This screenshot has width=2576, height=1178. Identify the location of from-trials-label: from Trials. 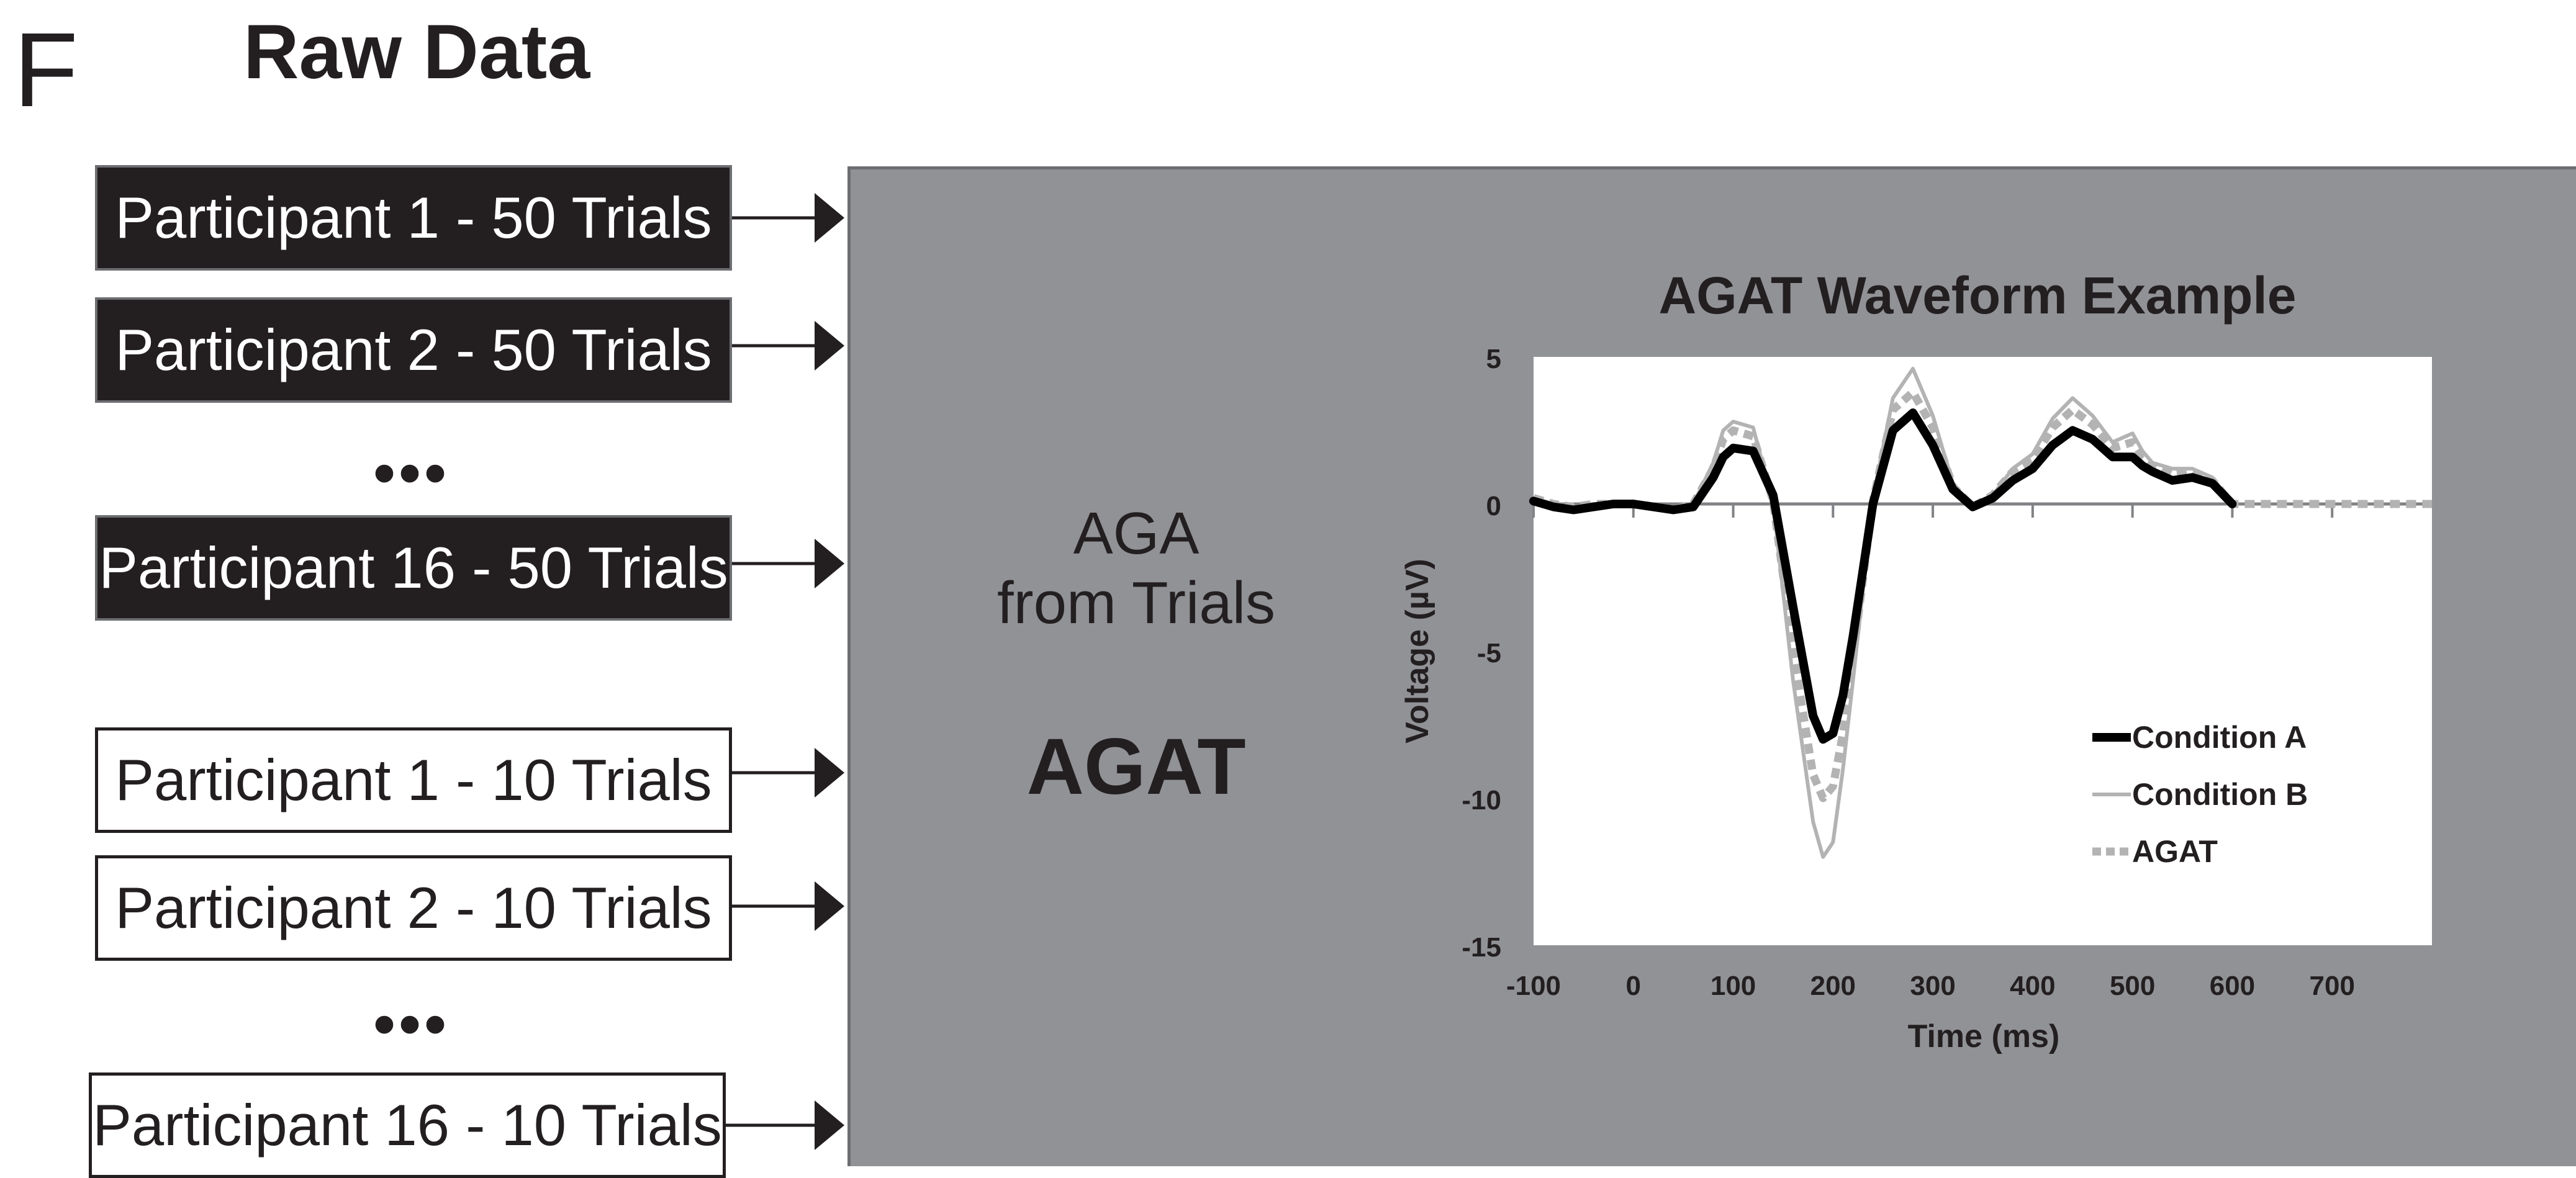
(1136, 603).